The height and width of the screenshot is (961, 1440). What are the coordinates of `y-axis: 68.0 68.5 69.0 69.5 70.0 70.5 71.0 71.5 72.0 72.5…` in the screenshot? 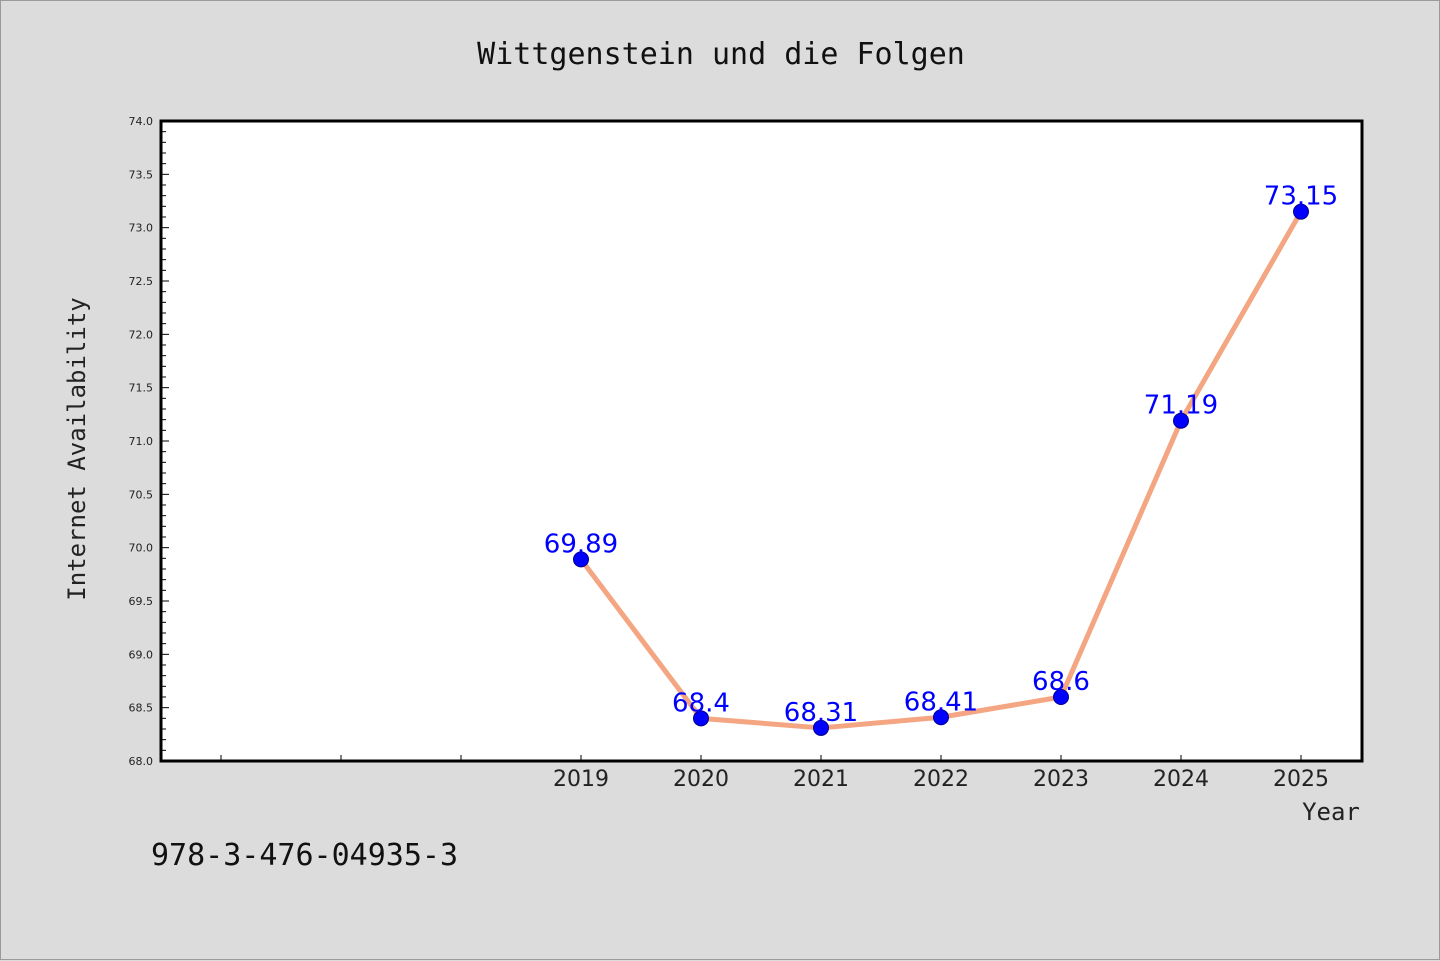 It's located at (149, 441).